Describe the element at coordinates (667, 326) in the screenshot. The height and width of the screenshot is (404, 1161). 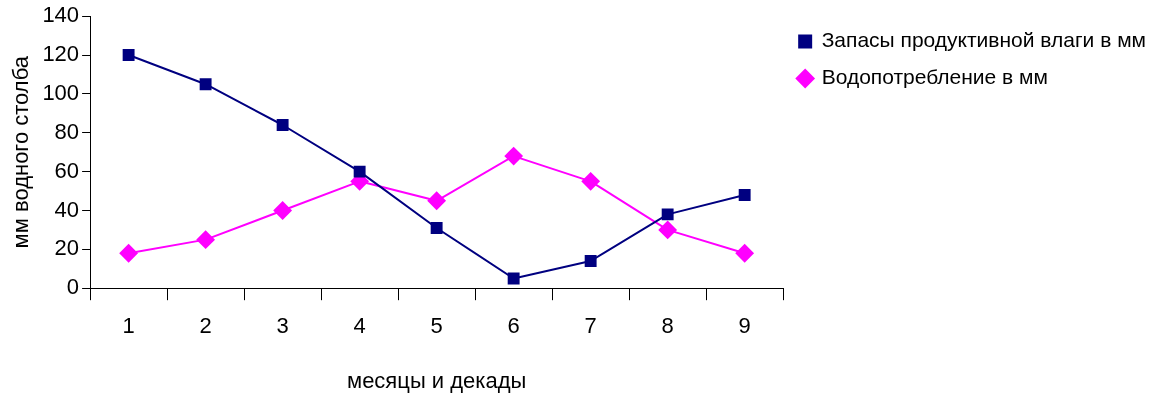
I see `x-tick-label: 8` at that location.